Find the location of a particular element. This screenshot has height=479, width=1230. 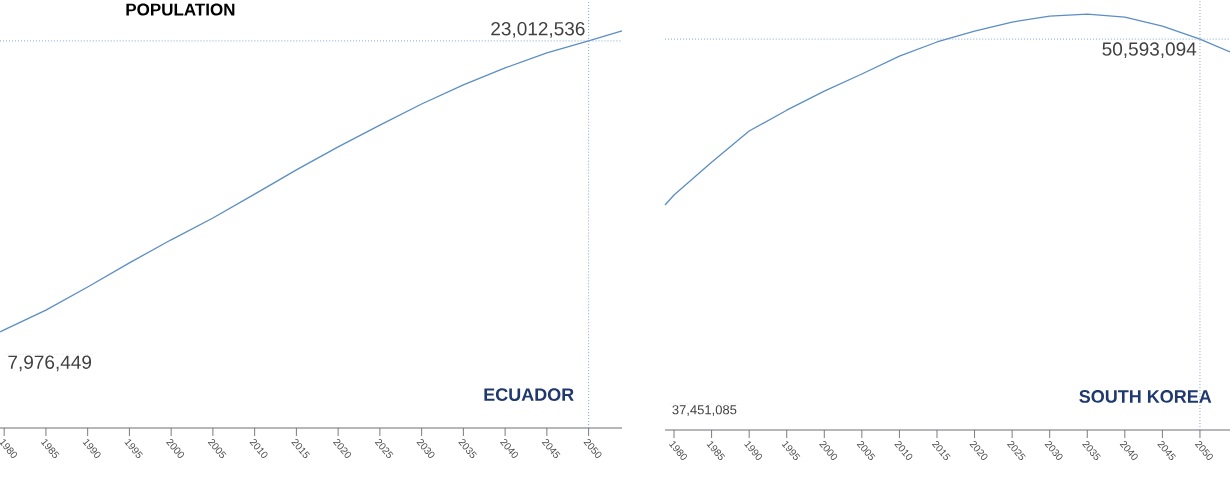

annotation: SOUTH KOREA is located at coordinates (1145, 396).